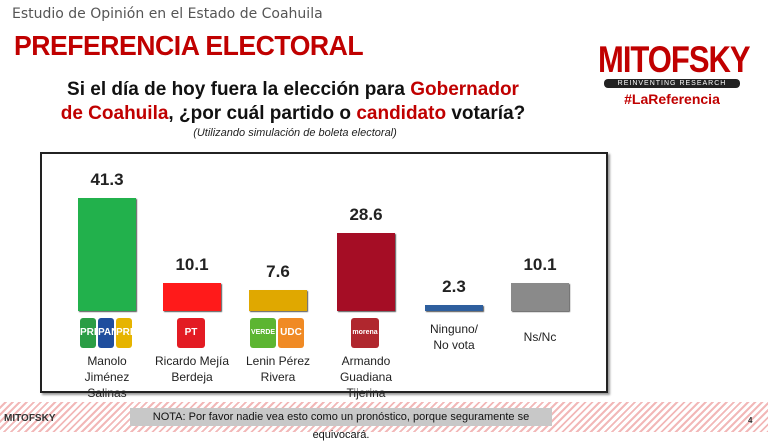  I want to click on logo-name: MITOFSKY, so click(674, 59).